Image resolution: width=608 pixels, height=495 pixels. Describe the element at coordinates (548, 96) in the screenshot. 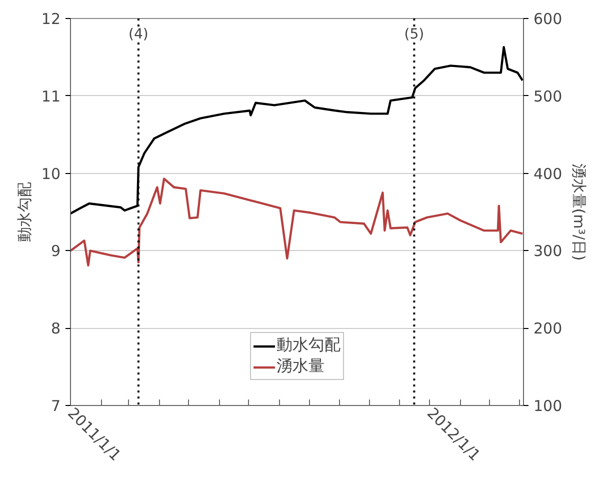

I see `y2-tick-label: 500` at that location.